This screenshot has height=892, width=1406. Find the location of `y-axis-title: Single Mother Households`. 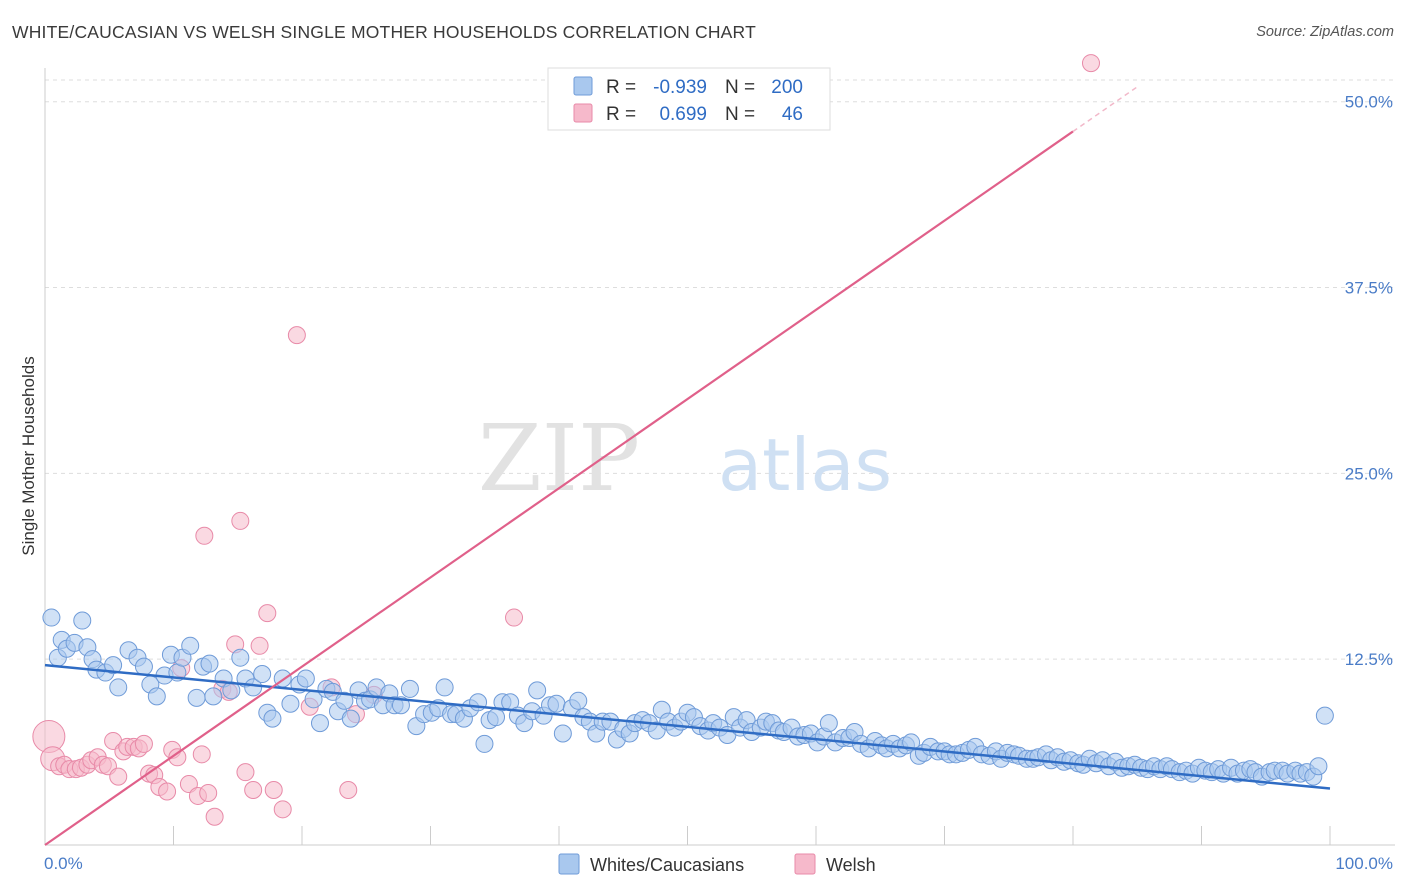

y-axis-title: Single Mother Households is located at coordinates (28, 455).